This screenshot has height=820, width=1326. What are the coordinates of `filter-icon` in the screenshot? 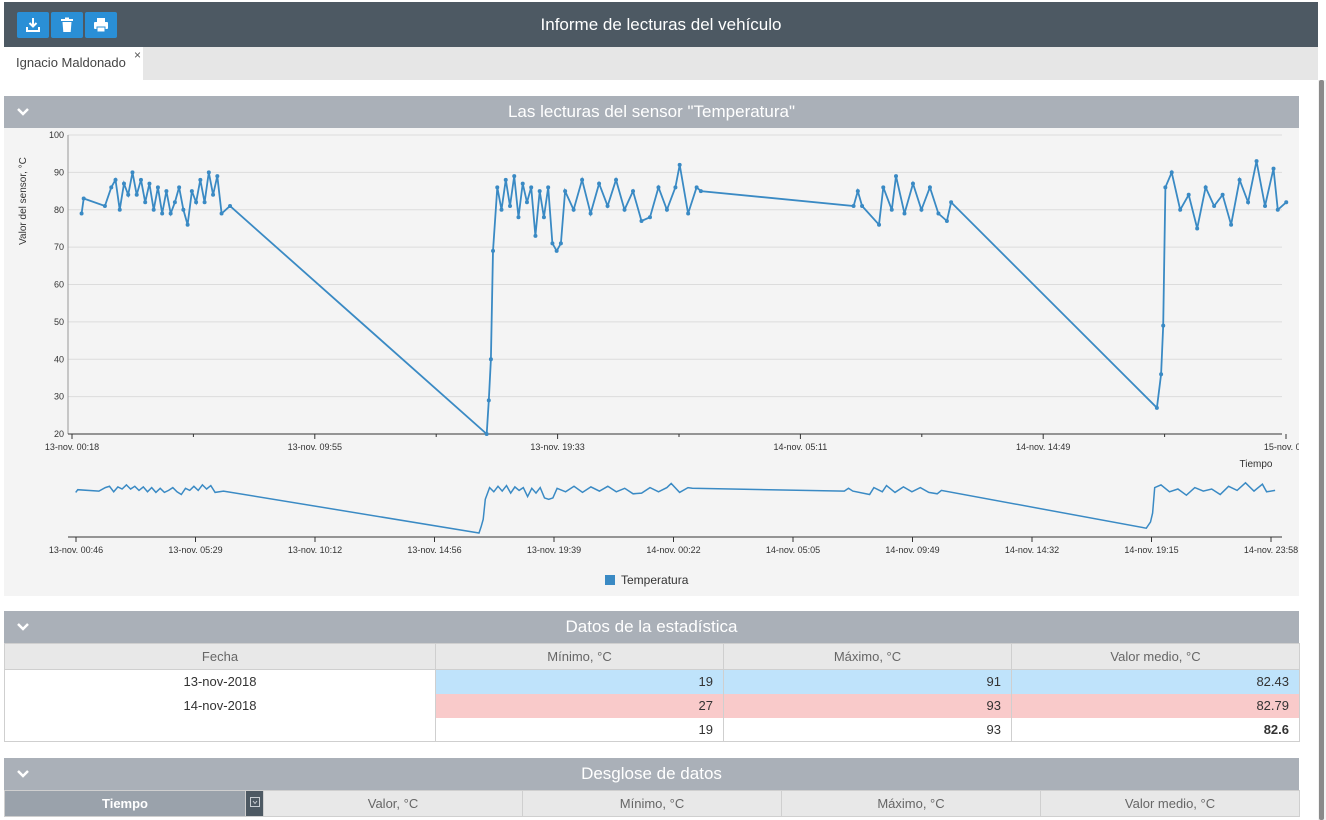 It's located at (254, 802).